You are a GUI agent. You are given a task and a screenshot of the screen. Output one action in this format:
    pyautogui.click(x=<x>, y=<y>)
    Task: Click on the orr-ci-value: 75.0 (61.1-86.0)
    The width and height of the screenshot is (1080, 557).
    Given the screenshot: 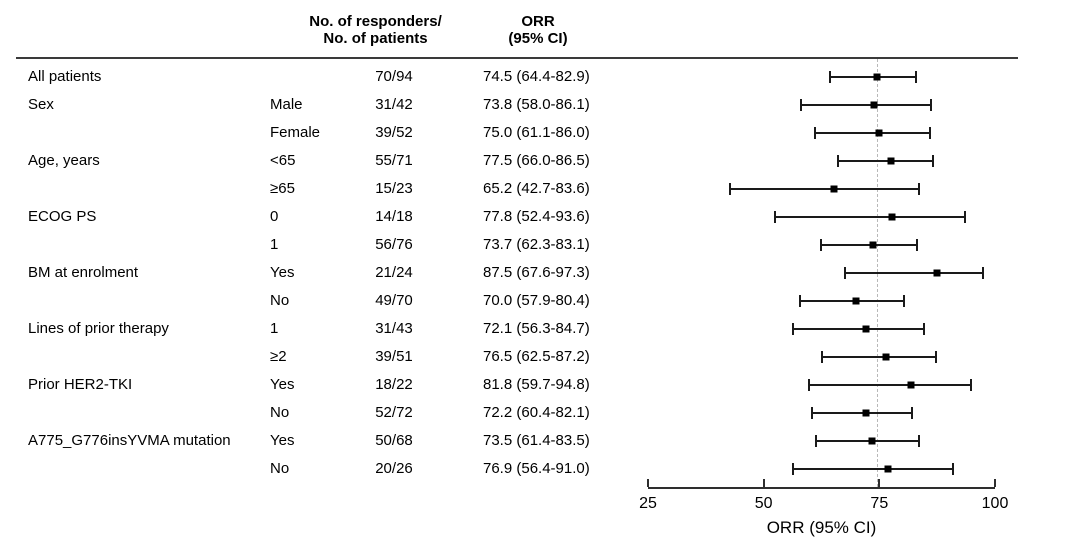 What is the action you would take?
    pyautogui.click(x=536, y=132)
    